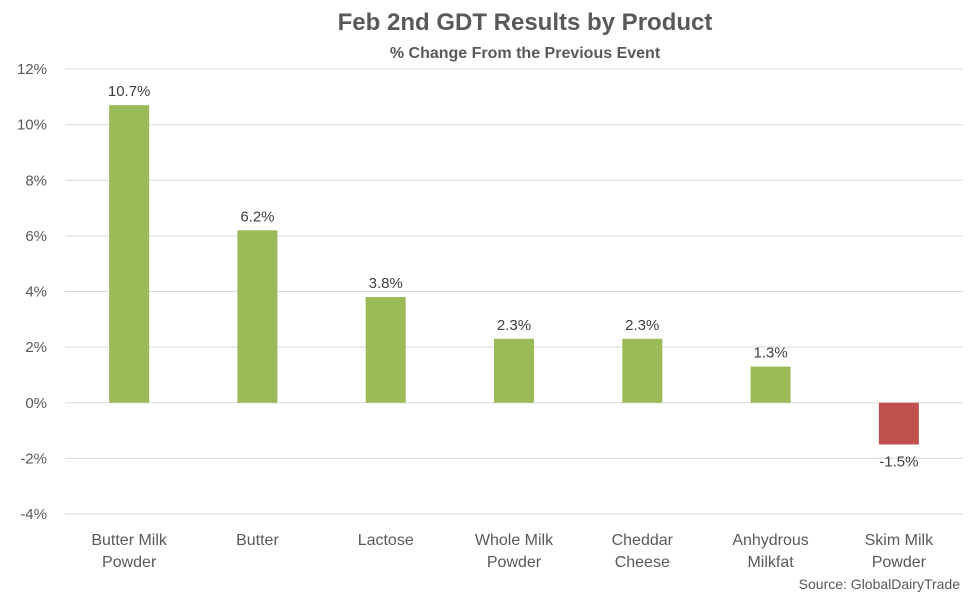 The image size is (975, 601). Describe the element at coordinates (257, 540) in the screenshot. I see `x-category-label: Butter` at that location.